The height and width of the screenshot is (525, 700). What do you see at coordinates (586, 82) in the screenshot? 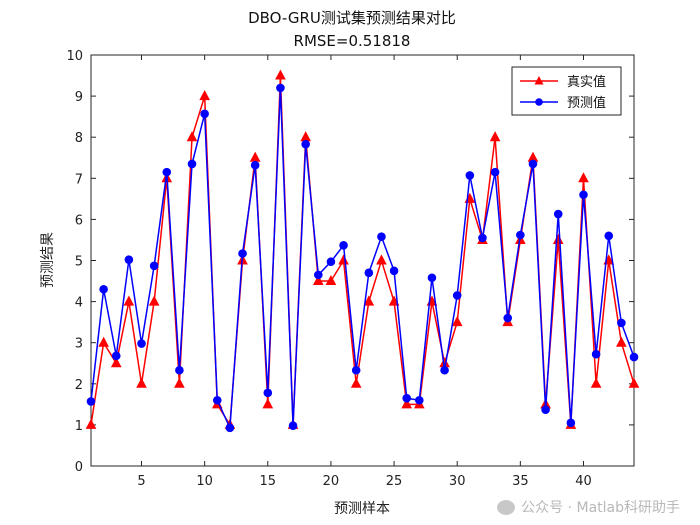
I see `legend-label-1: 真实值` at bounding box center [586, 82].